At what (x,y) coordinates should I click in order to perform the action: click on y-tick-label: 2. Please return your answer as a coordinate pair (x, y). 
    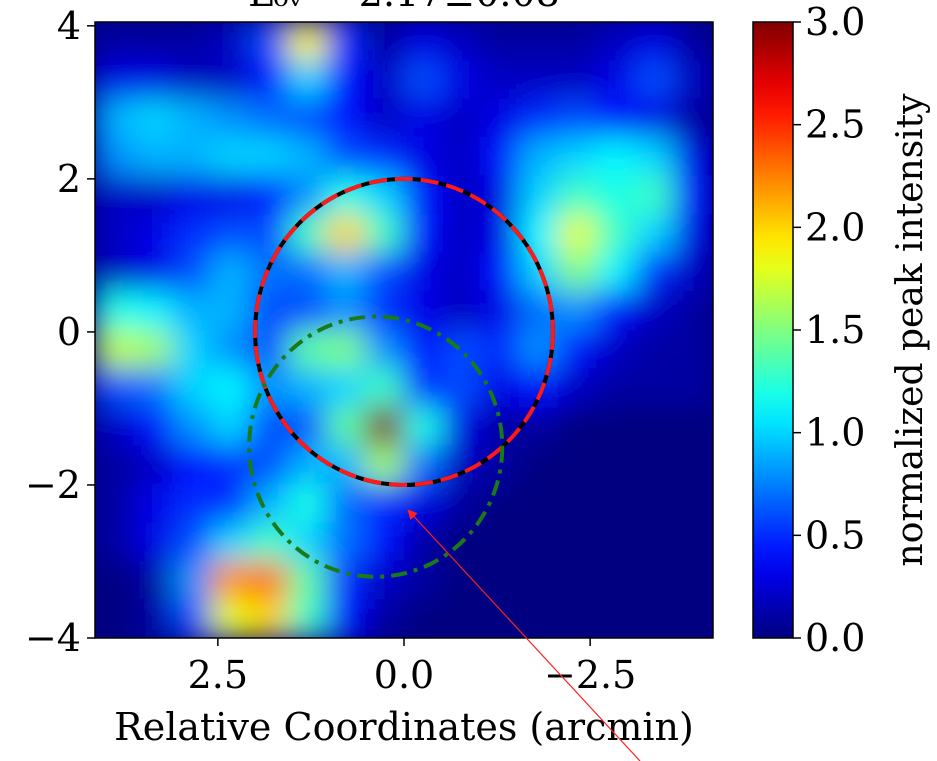
    Looking at the image, I should click on (69, 179).